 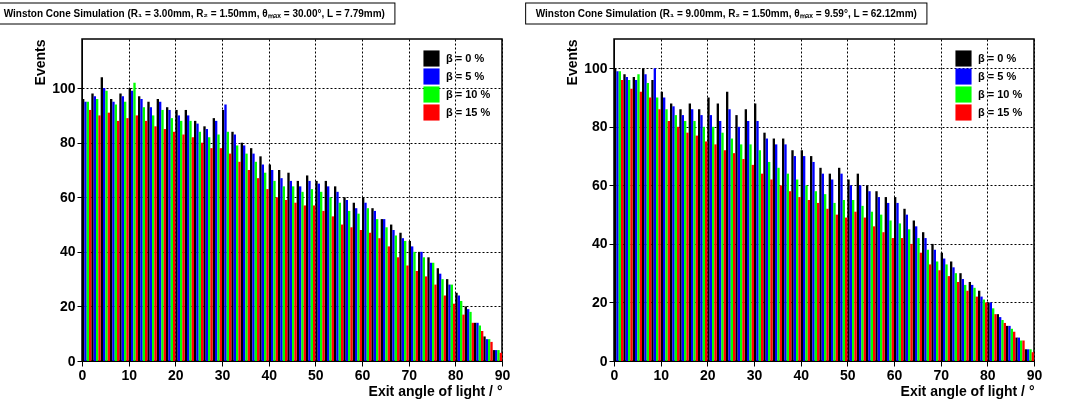 What do you see at coordinates (194, 13) in the screenshot?
I see `chart-title: Winston Cone Simulation (R₁ = 3.00mm, R₂ = 1.50mm, θₘₐₓ = 30.00°, L = 7.79mm)` at bounding box center [194, 13].